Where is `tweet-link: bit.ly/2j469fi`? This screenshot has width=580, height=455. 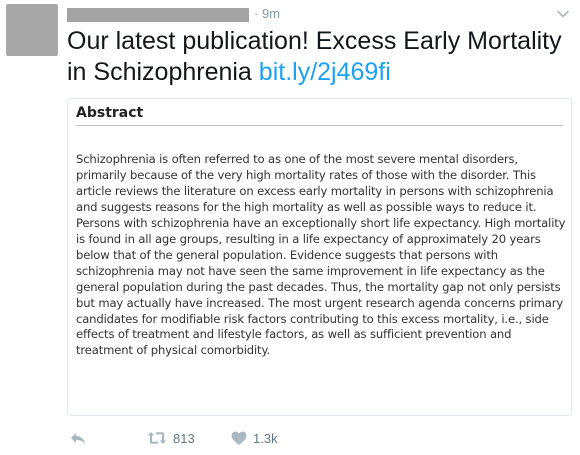 tweet-link: bit.ly/2j469fi is located at coordinates (324, 72).